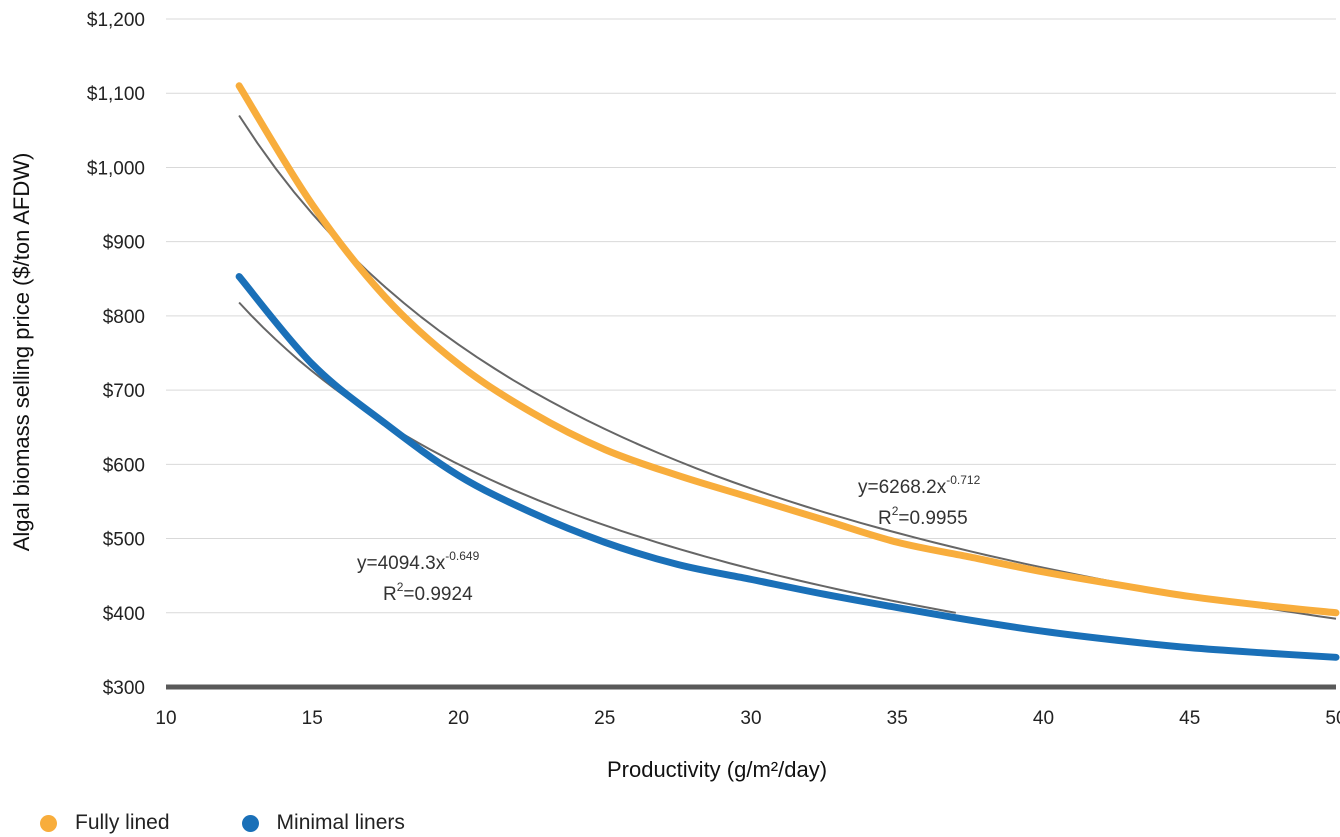 Image resolution: width=1340 pixels, height=837 pixels. Describe the element at coordinates (717, 769) in the screenshot. I see `x-axis-title: Productivity (g/m²/day)` at that location.